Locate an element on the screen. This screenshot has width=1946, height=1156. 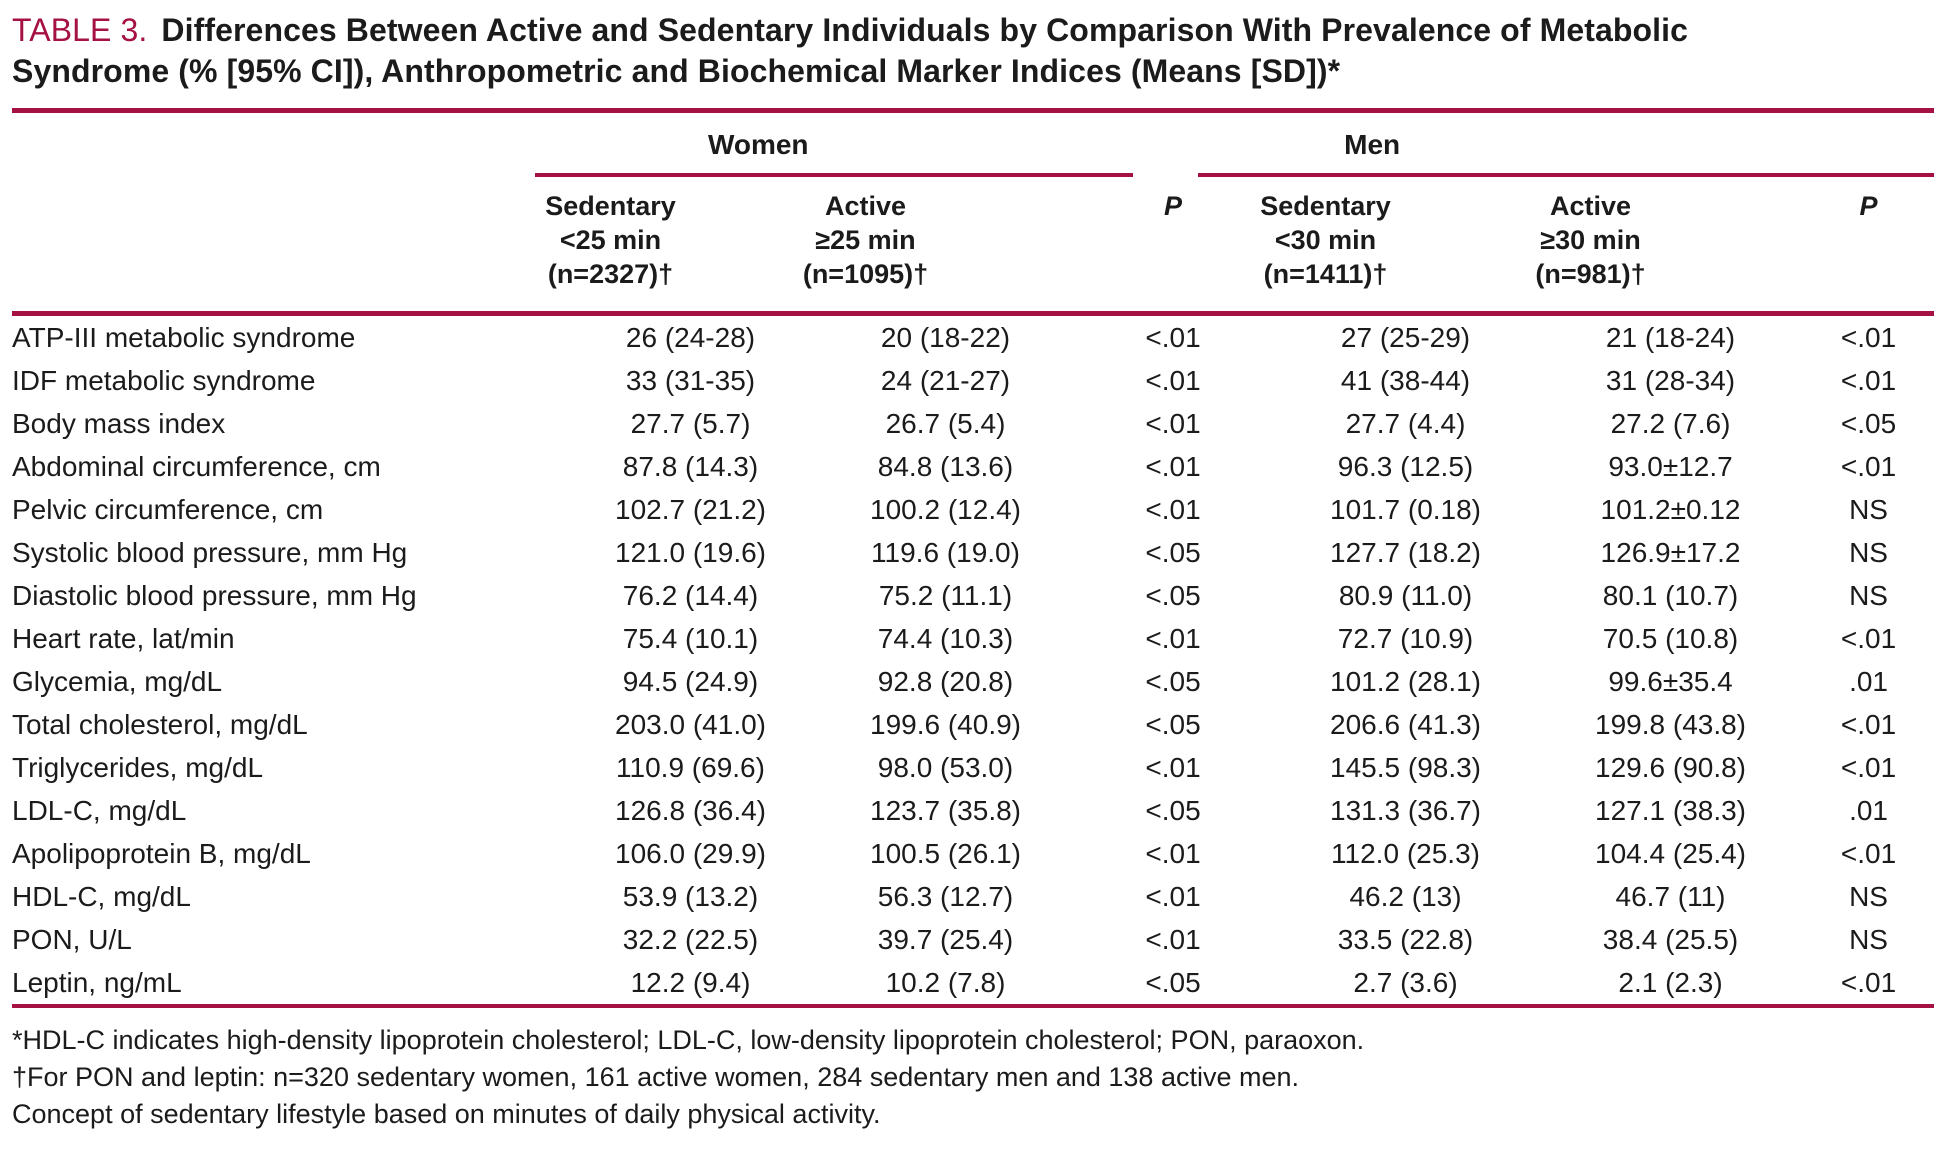
women-active-value: 26.7 (5.4) is located at coordinates (945, 423).